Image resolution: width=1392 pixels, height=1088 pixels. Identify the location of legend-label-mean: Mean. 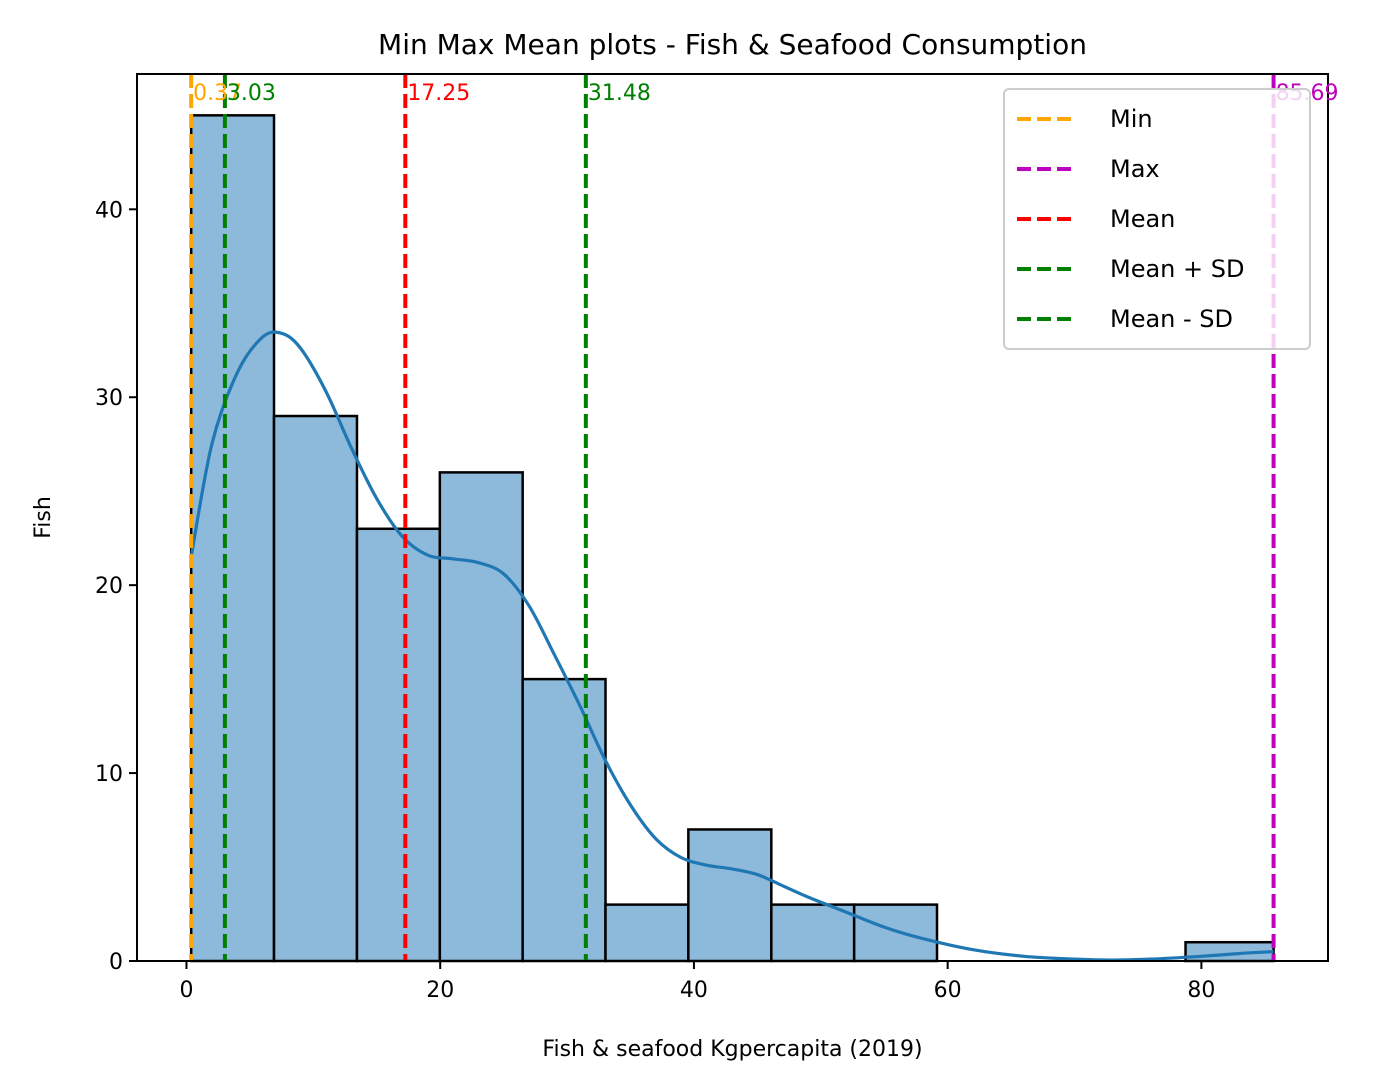
(1142, 219).